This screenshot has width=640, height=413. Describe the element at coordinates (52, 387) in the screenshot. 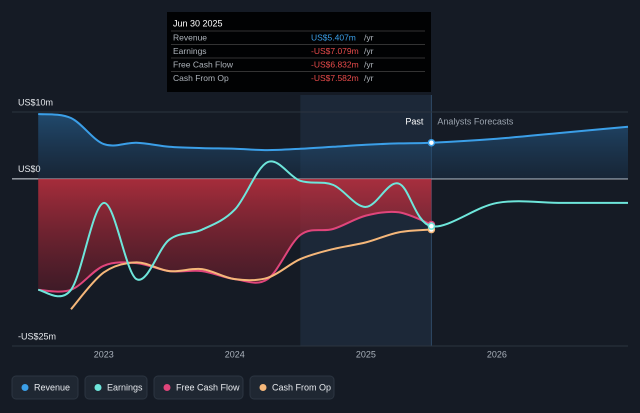

I see `legend-label: Revenue` at that location.